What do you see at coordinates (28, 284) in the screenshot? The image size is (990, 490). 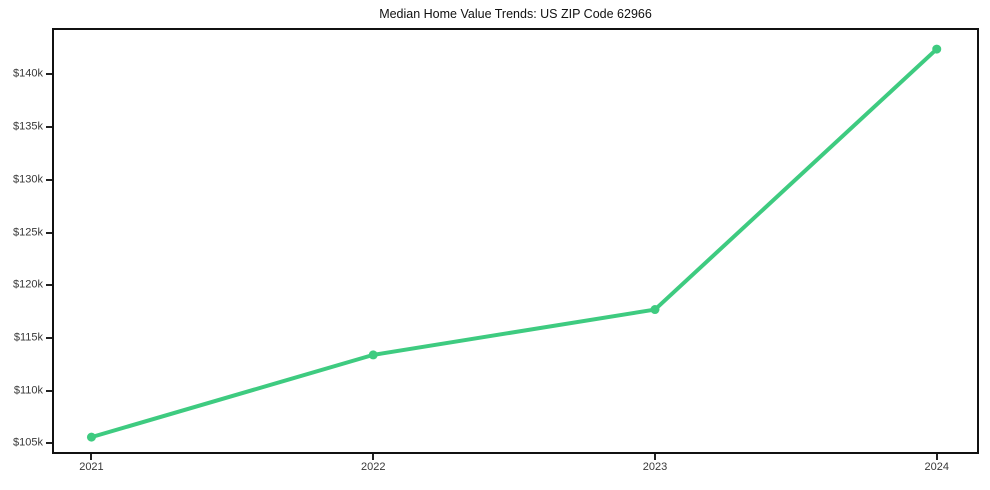 I see `y-tick-label: $120k` at bounding box center [28, 284].